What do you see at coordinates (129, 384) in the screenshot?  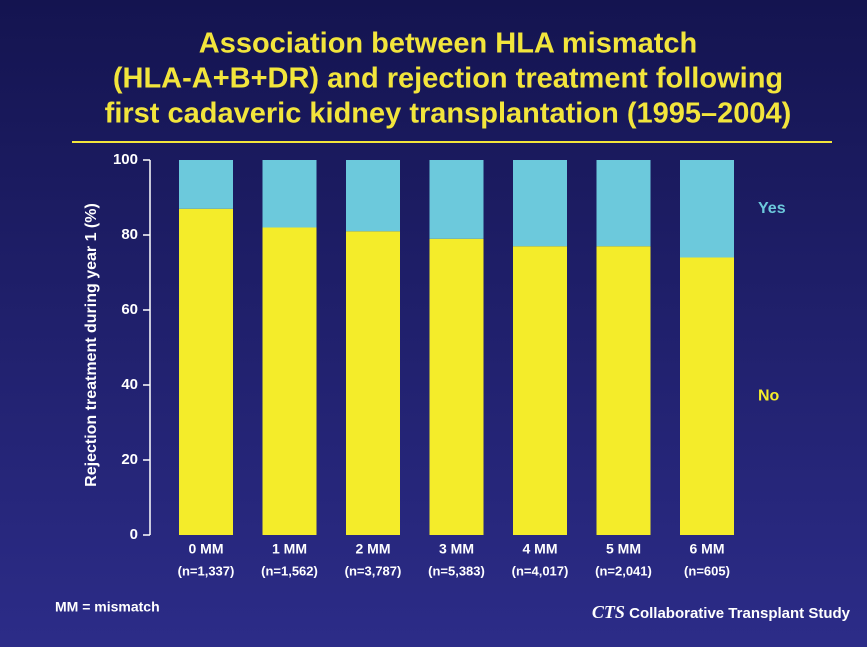 I see `y-tick-label: 40` at bounding box center [129, 384].